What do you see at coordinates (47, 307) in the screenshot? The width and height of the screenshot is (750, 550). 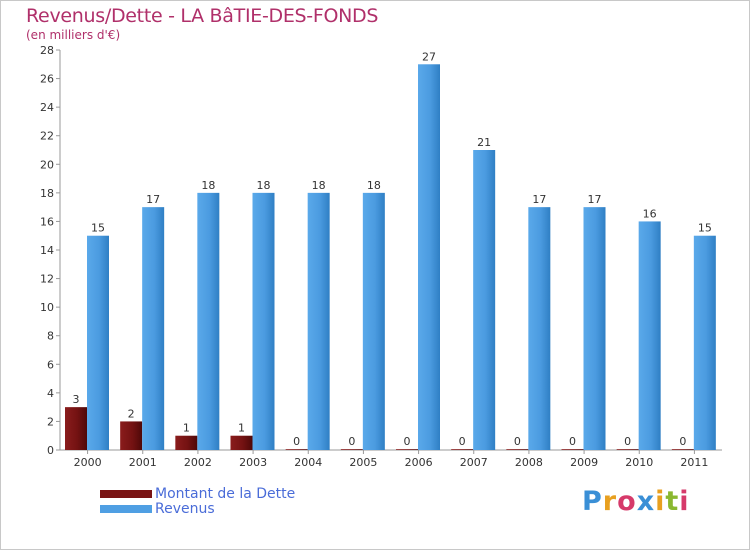 I see `y-tick-label: 10` at bounding box center [47, 307].